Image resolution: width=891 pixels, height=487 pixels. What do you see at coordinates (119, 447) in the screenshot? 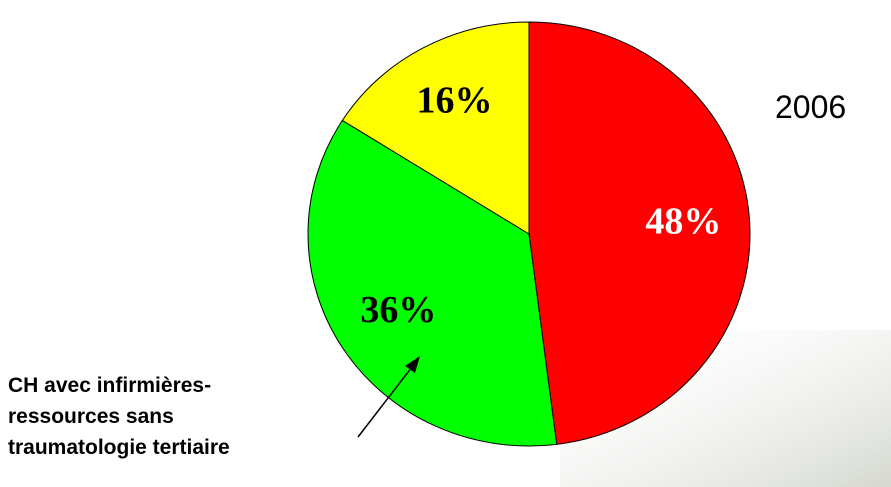
I see `annotation-line: traumatologie tertiaire` at bounding box center [119, 447].